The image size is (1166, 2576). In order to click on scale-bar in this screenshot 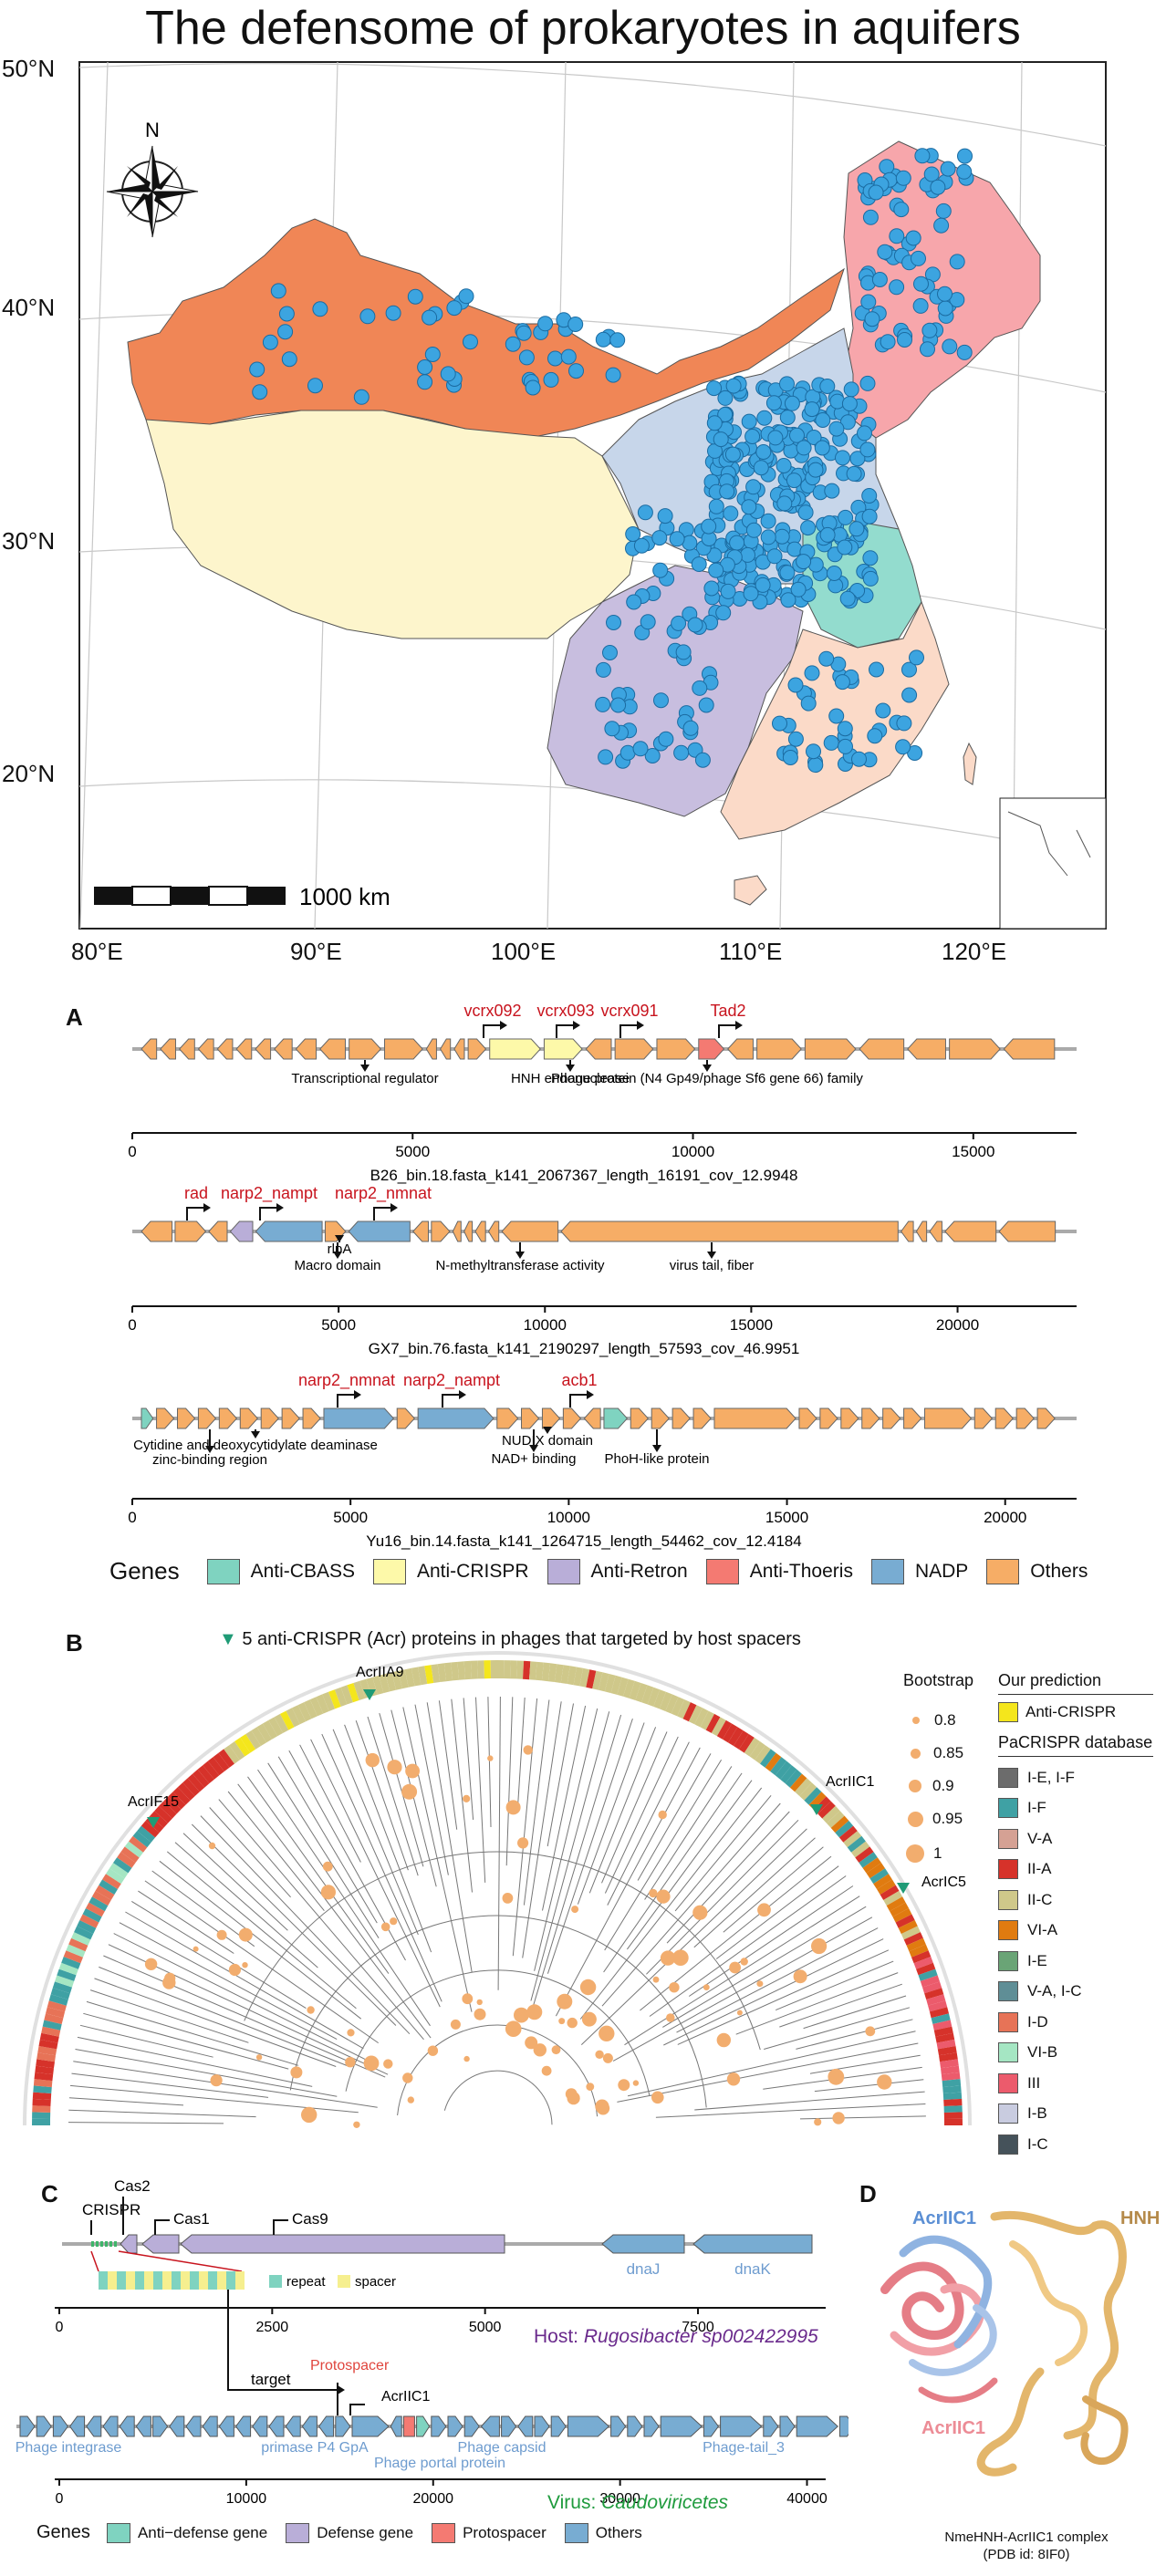, I will do `click(190, 896)`.